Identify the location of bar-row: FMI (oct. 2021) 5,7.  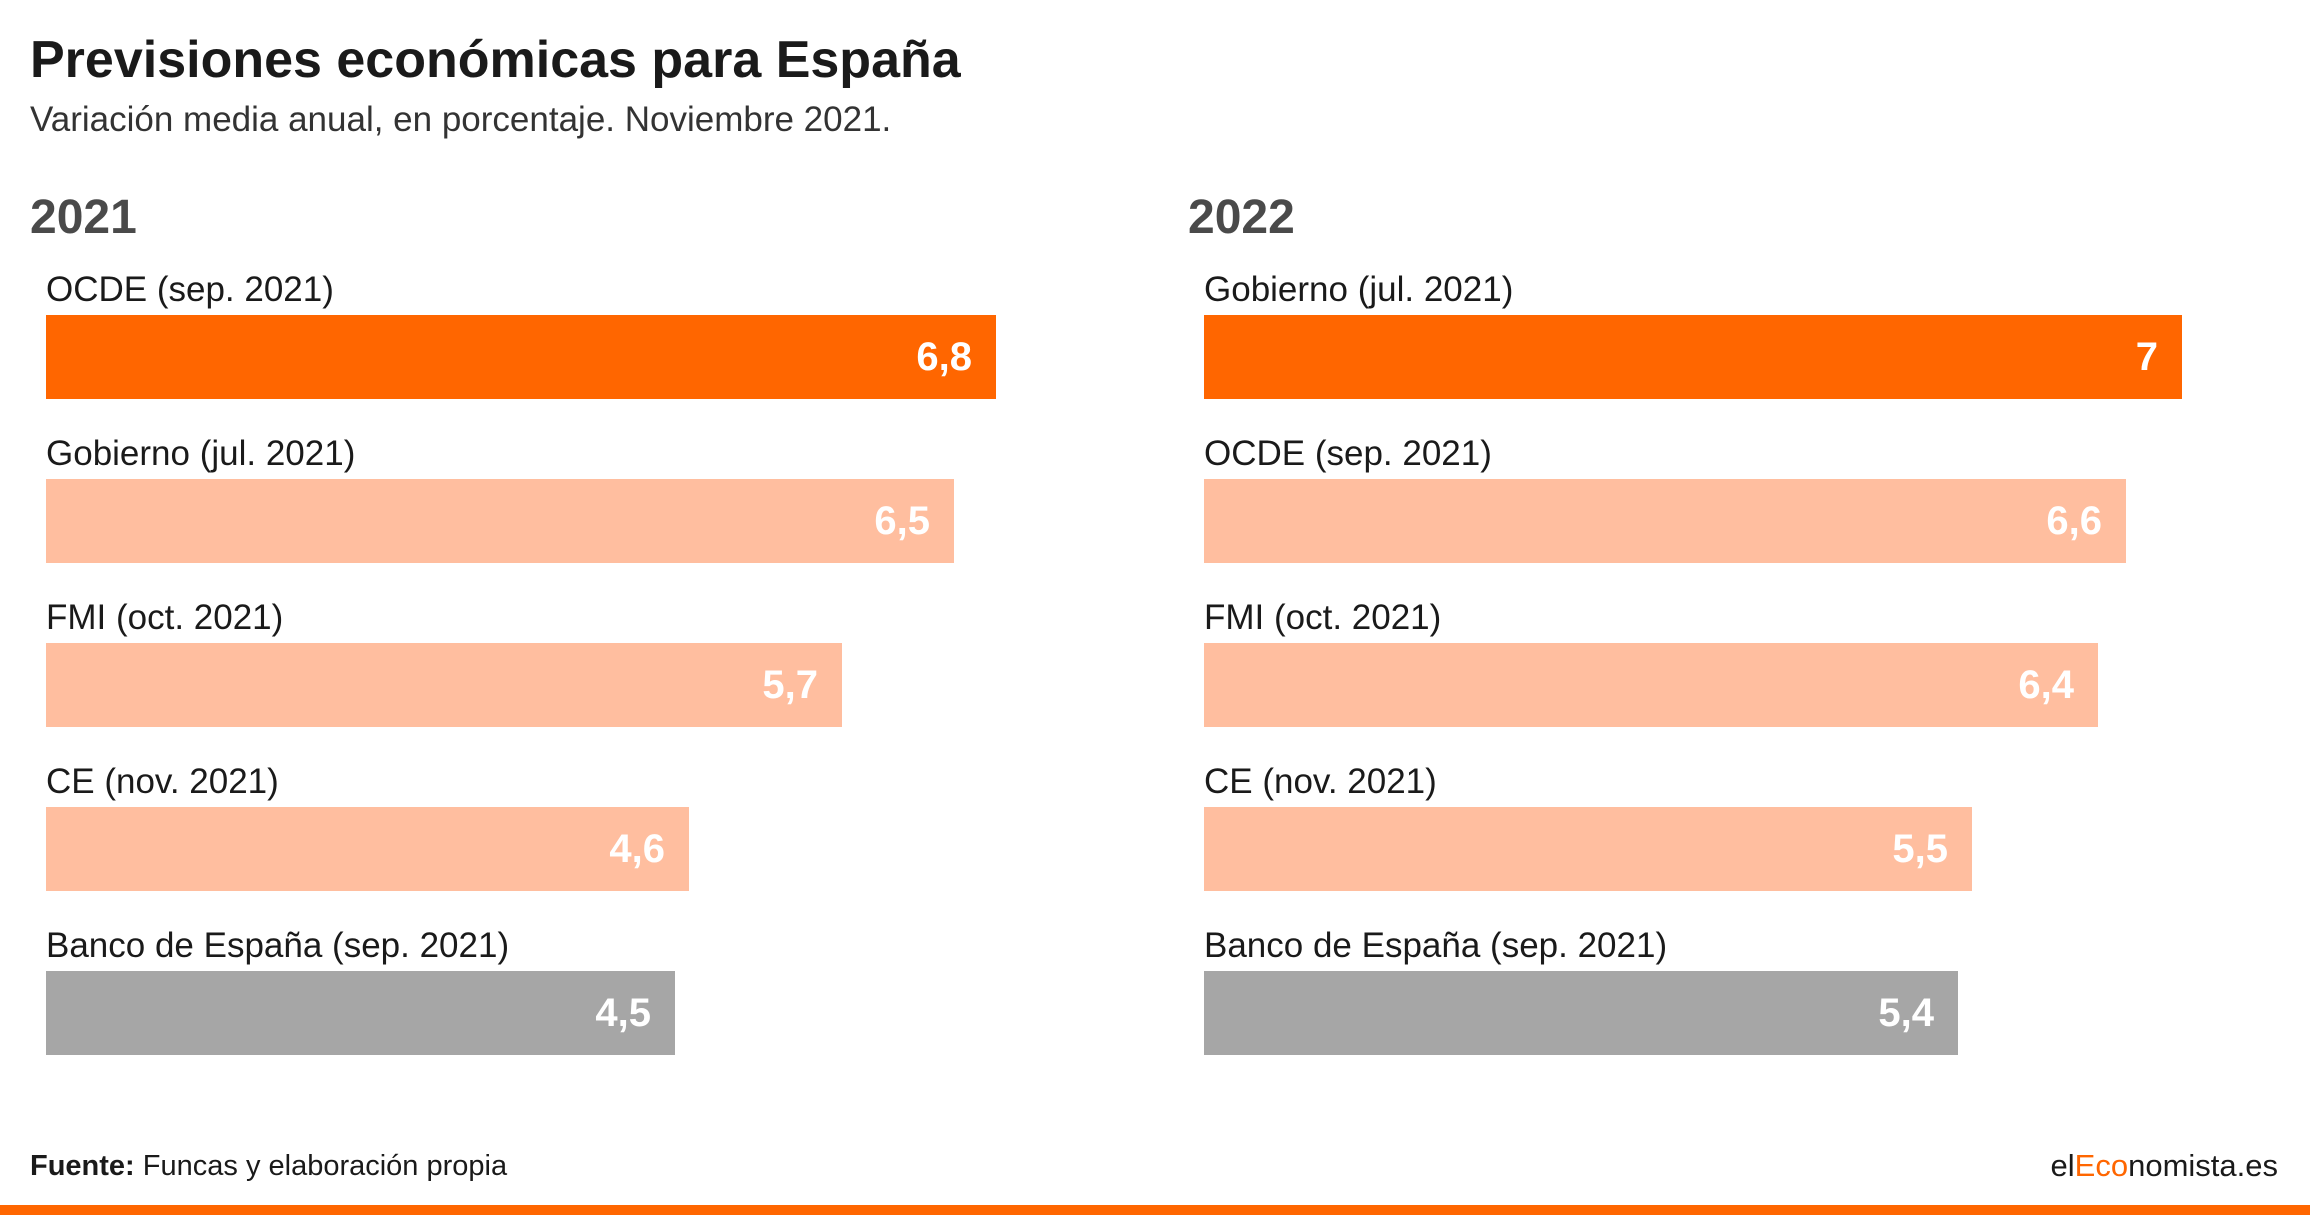
(561, 678).